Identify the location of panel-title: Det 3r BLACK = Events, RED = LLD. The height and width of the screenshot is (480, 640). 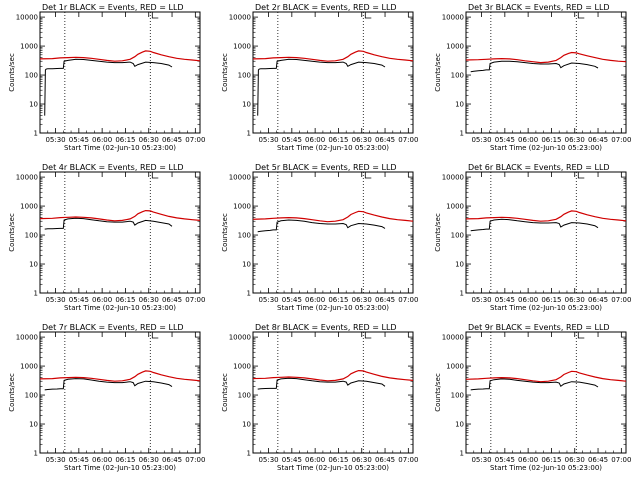
(539, 7).